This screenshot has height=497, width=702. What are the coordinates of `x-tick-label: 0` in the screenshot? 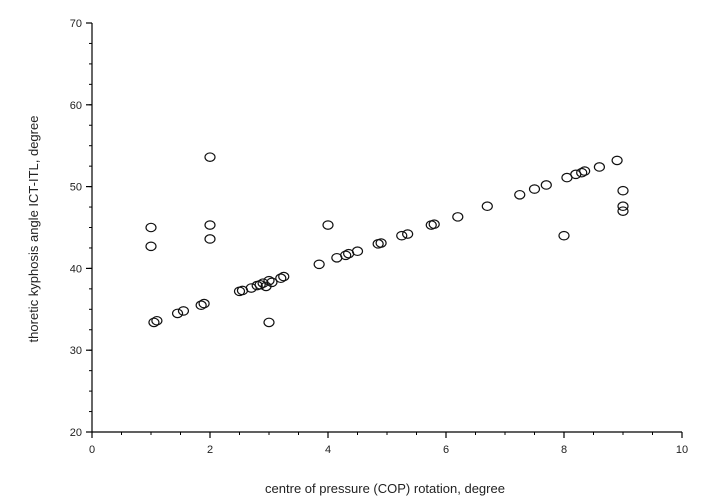 It's located at (92, 450).